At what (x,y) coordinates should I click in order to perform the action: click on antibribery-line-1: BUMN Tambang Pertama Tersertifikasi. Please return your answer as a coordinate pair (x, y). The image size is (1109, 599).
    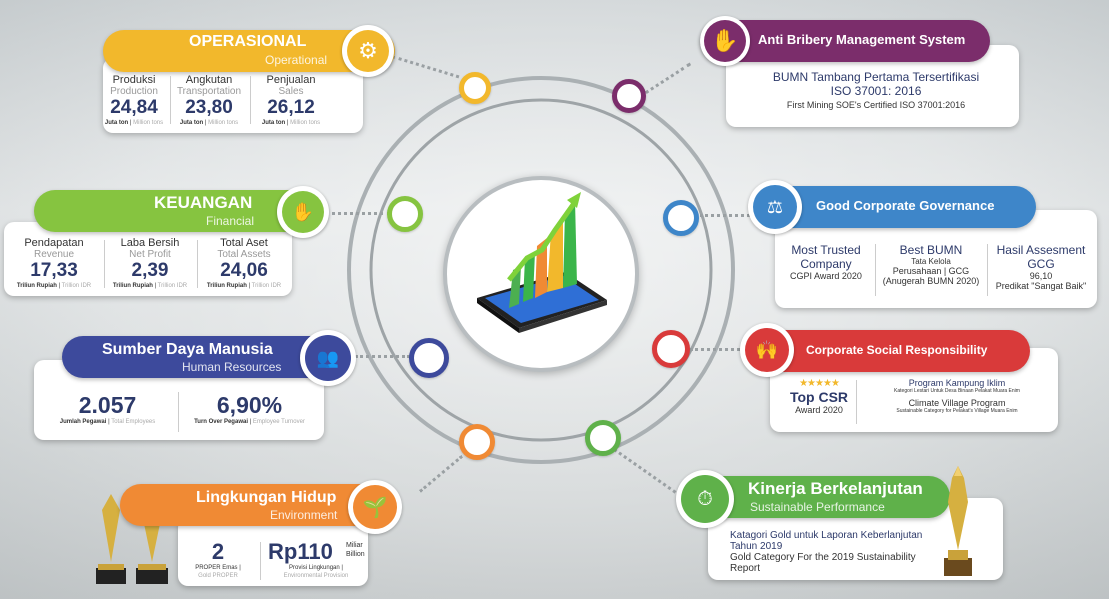
    Looking at the image, I should click on (876, 77).